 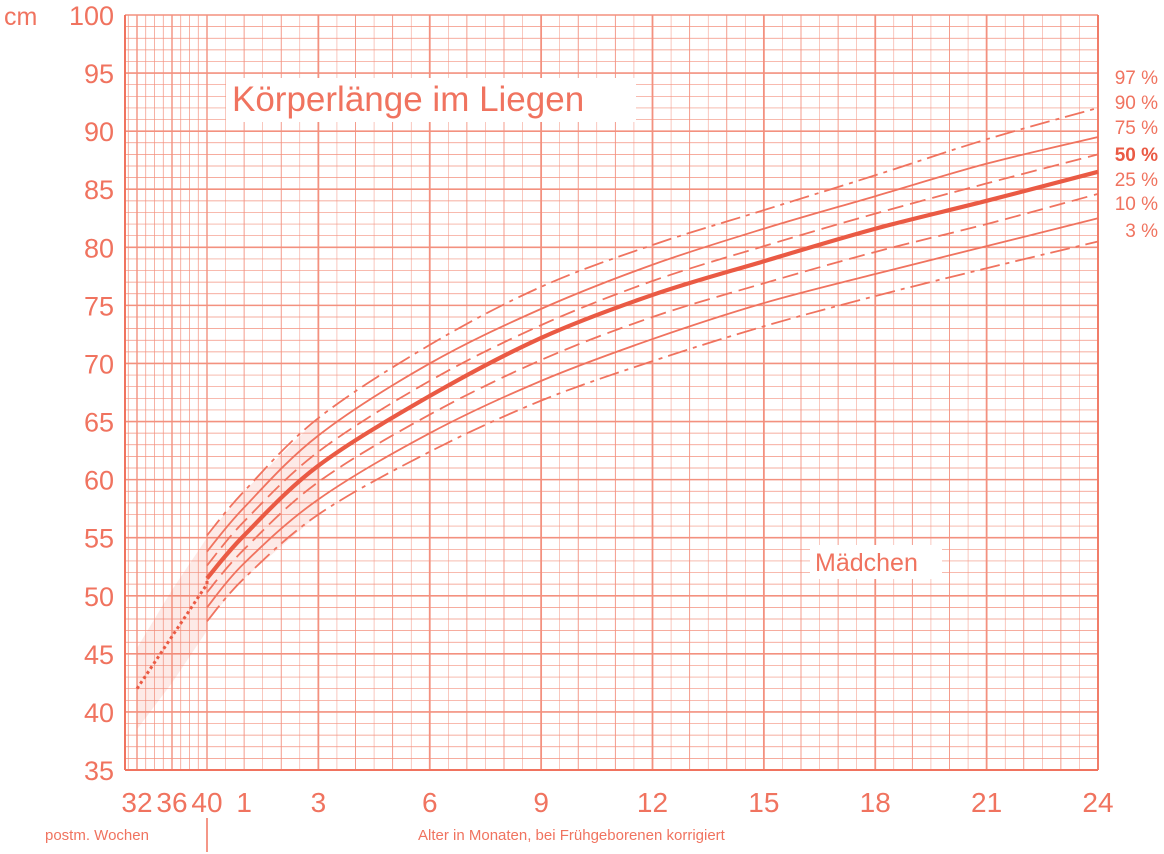 I want to click on x-tick-label-month: 9, so click(x=541, y=802).